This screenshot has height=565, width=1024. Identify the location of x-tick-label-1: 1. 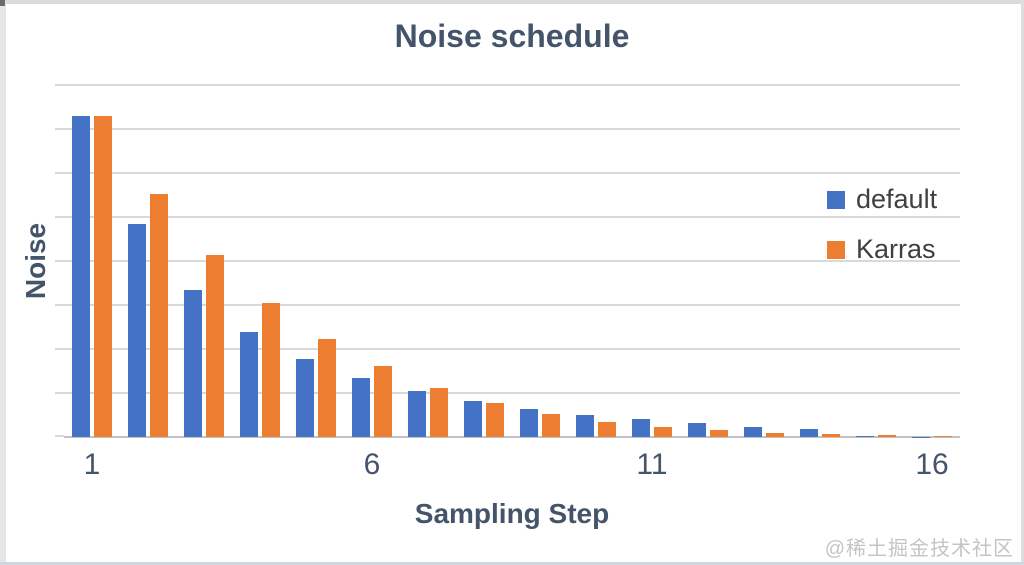
(92, 464).